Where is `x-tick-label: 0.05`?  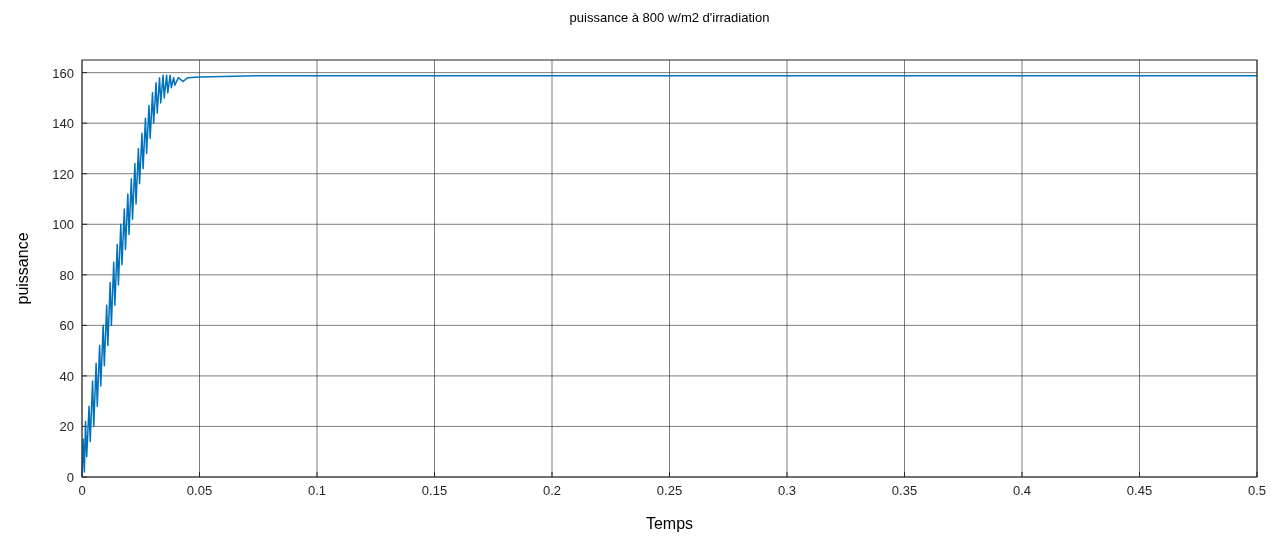
x-tick-label: 0.05 is located at coordinates (199, 490).